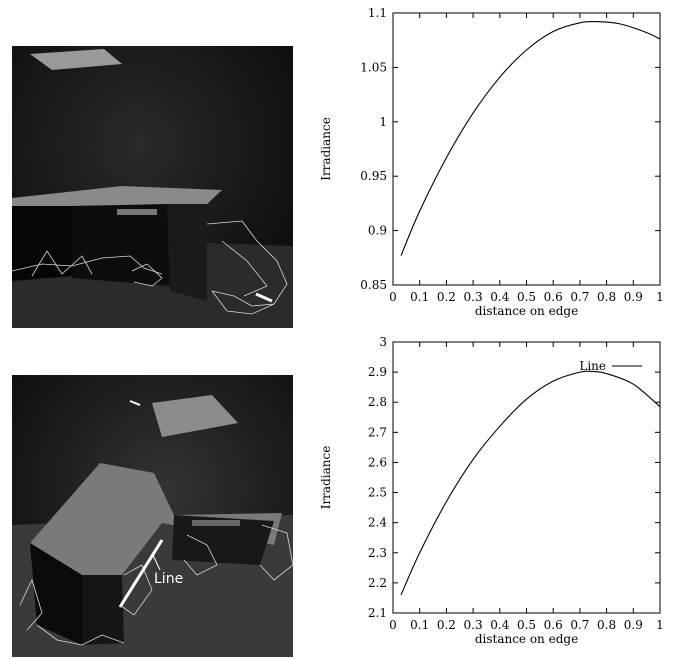  What do you see at coordinates (377, 231) in the screenshot?
I see `y-tick-label: 0.9` at bounding box center [377, 231].